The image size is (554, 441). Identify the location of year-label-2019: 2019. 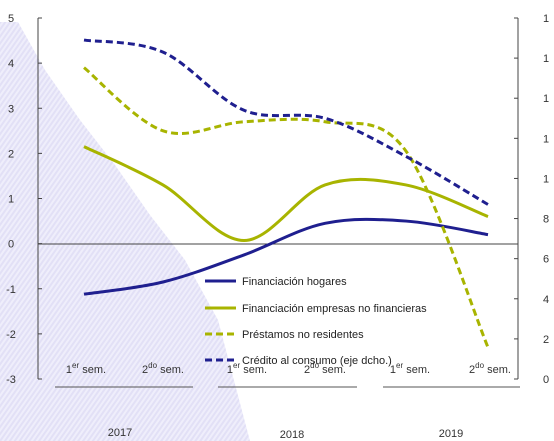
(451, 434).